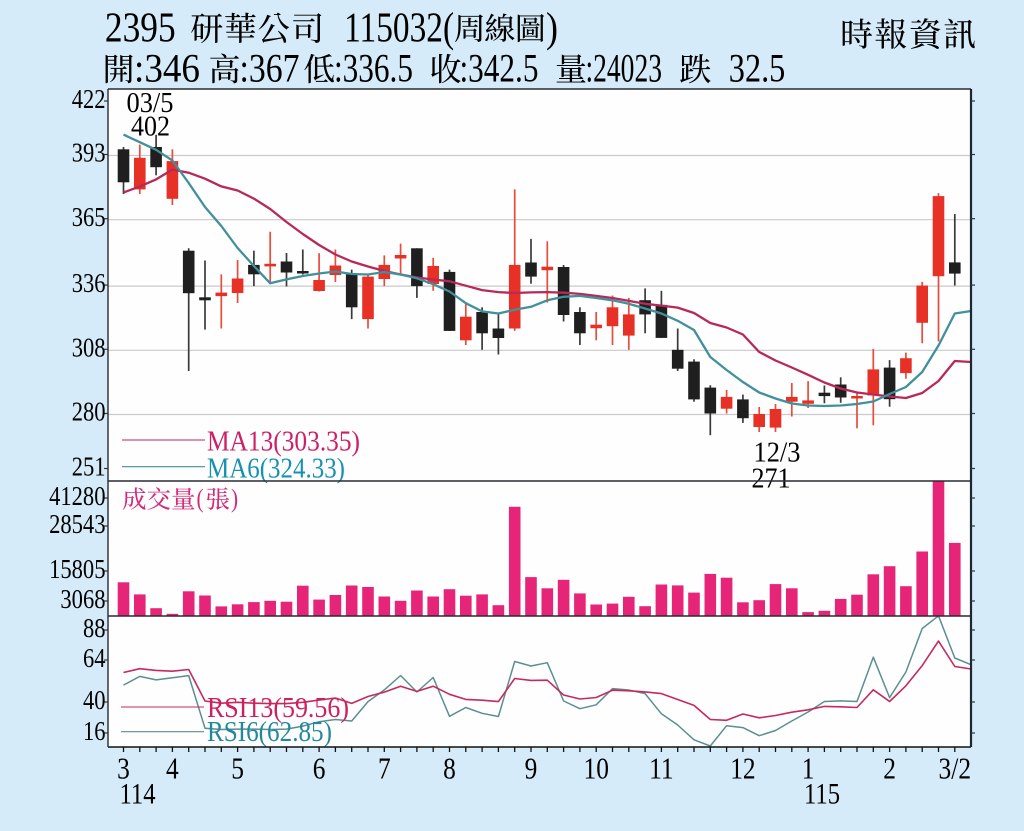 This screenshot has width=1024, height=831. I want to click on svg-text: 64, so click(94, 657).